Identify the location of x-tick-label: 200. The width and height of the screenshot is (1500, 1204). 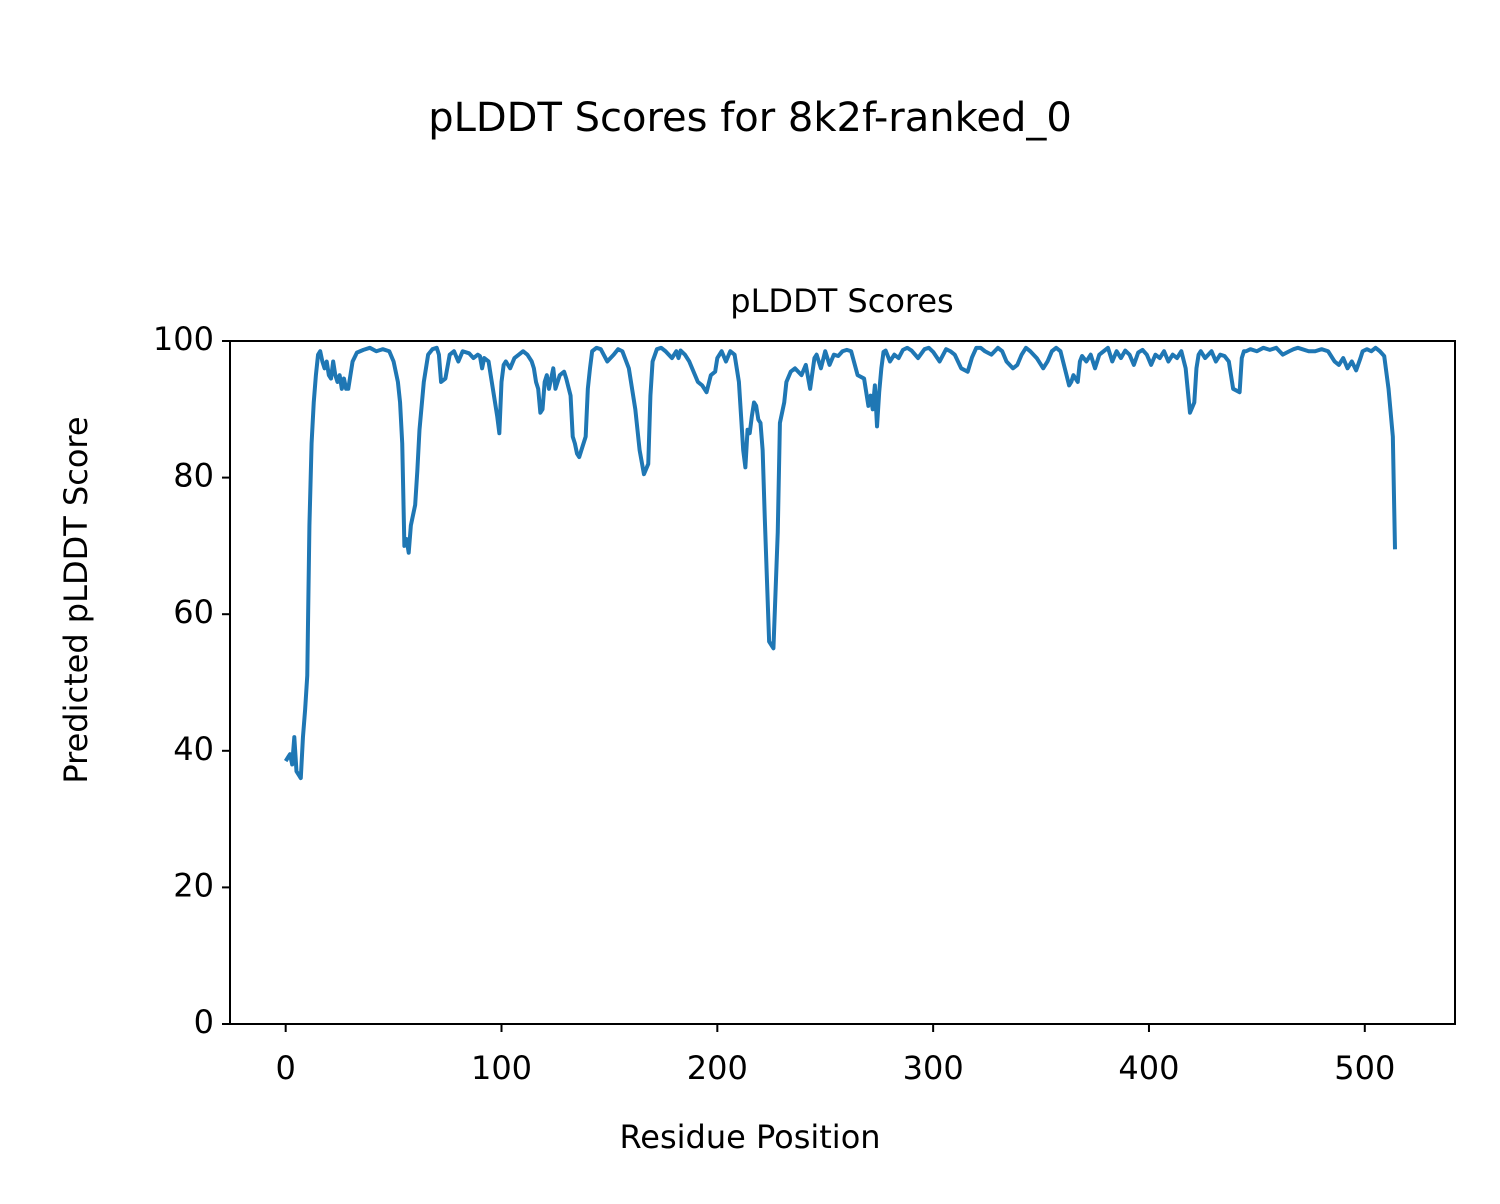
(717, 1068).